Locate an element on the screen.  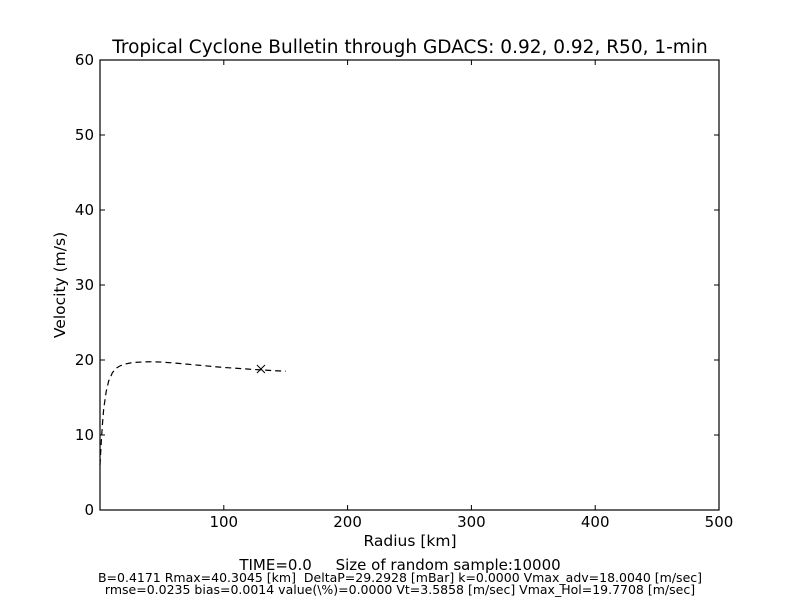
x-tick-label: 200 is located at coordinates (347, 522).